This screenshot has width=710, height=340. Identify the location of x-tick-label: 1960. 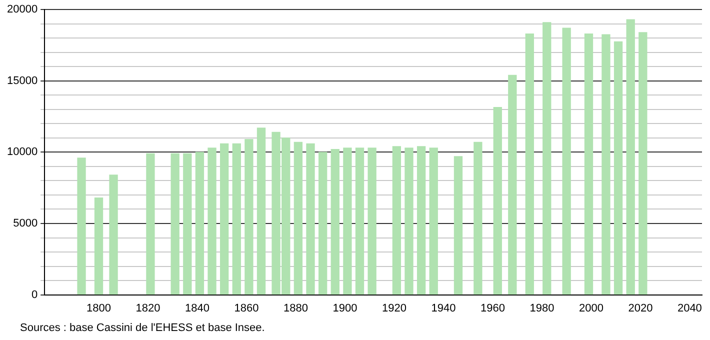
(492, 308).